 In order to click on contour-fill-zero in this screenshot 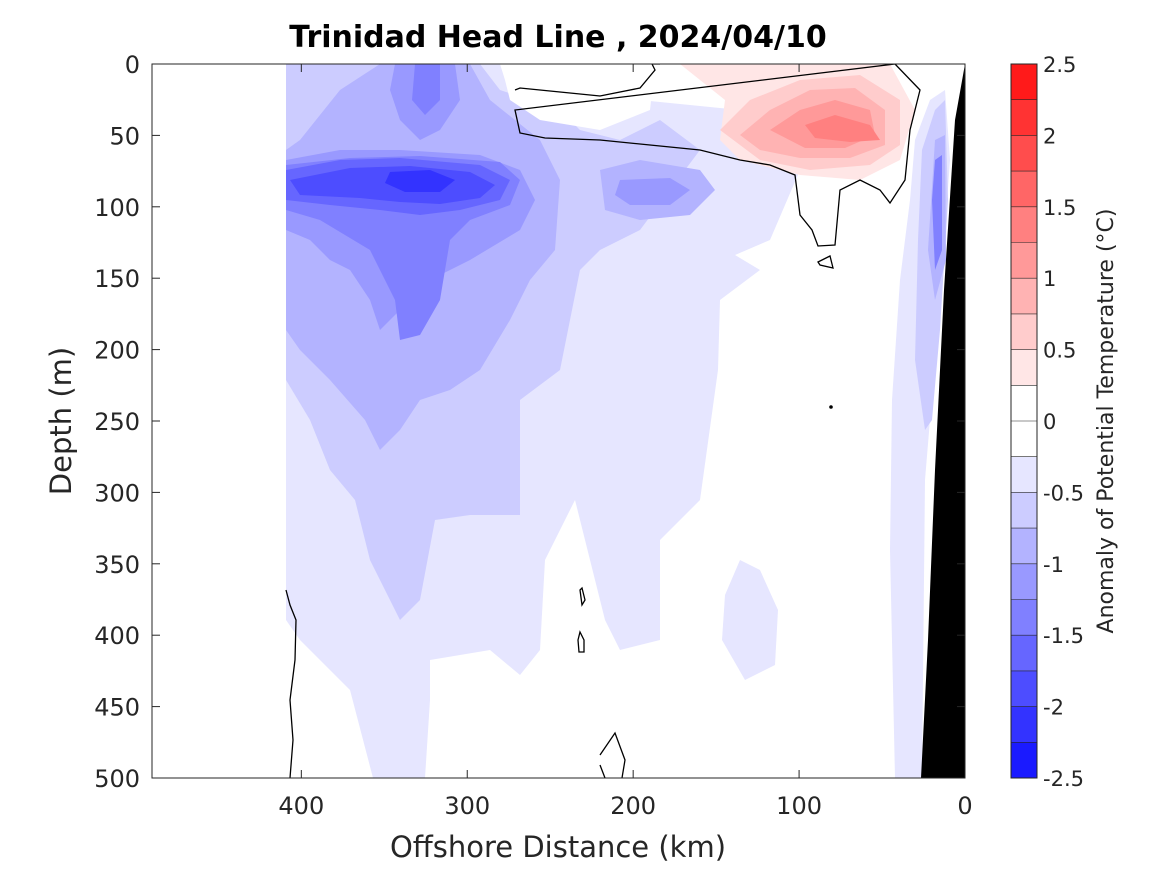, I will do `click(577, 97)`.